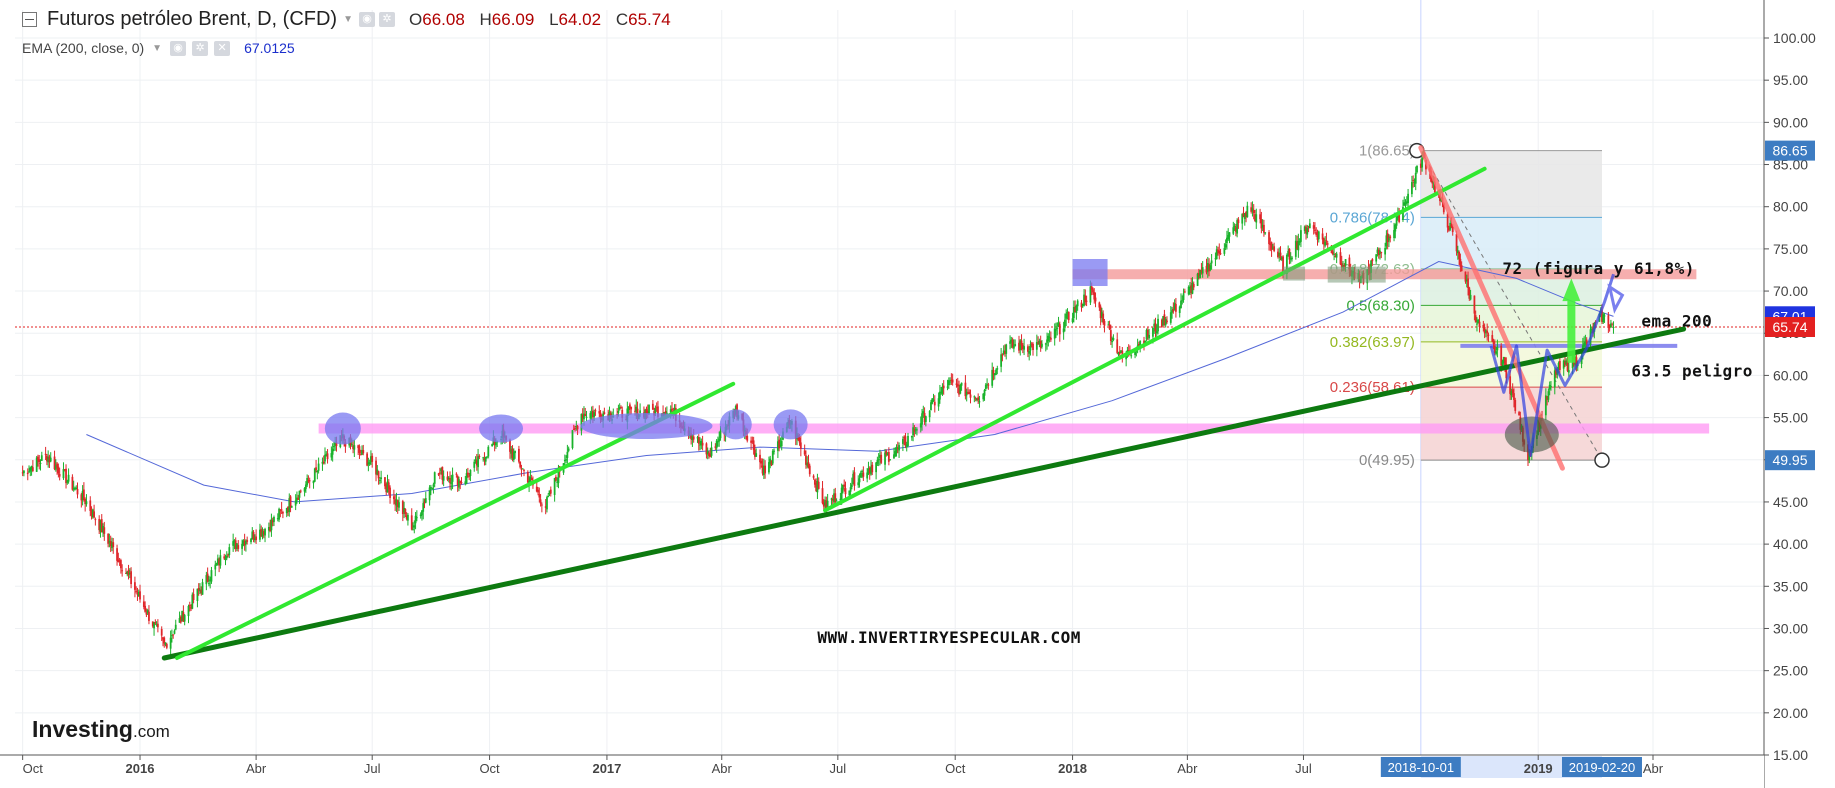 This screenshot has width=1835, height=788. What do you see at coordinates (1790, 713) in the screenshot?
I see `price-tick-label: 20.00` at bounding box center [1790, 713].